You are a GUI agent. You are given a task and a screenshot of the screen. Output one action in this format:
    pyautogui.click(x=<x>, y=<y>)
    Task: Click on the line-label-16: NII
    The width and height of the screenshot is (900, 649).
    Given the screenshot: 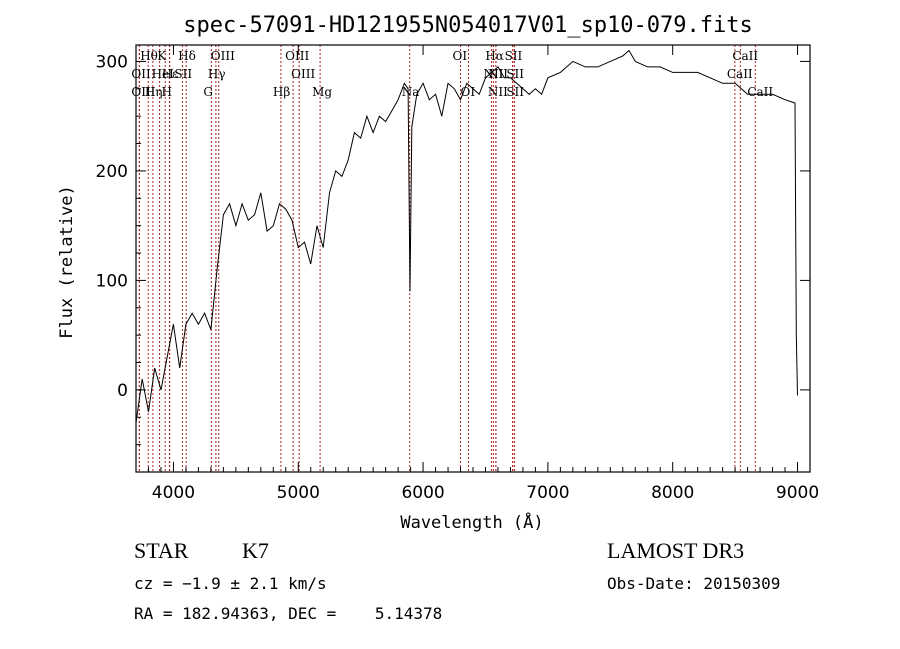 What is the action you would take?
    pyautogui.click(x=498, y=74)
    